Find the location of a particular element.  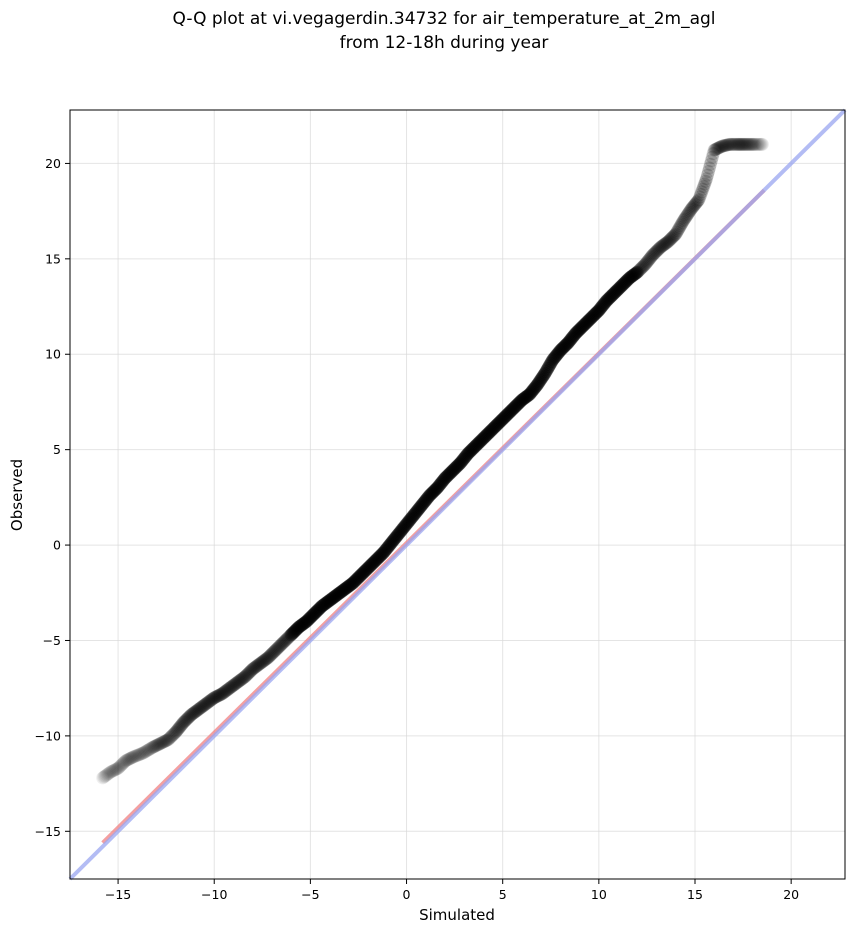

x-tick-label: −10 is located at coordinates (214, 894).